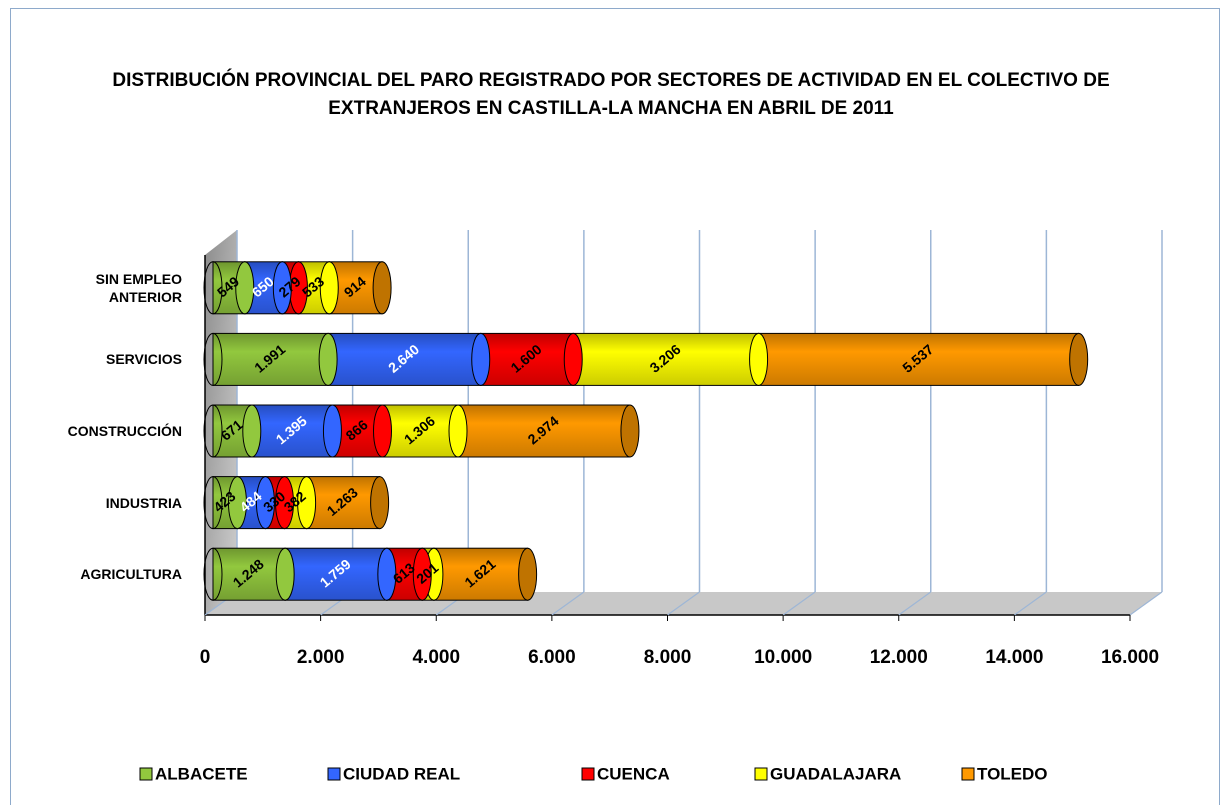 This screenshot has width=1222, height=805. What do you see at coordinates (138, 287) in the screenshot?
I see `y-tick-label: SIN EMPLEO ANTERIOR` at bounding box center [138, 287].